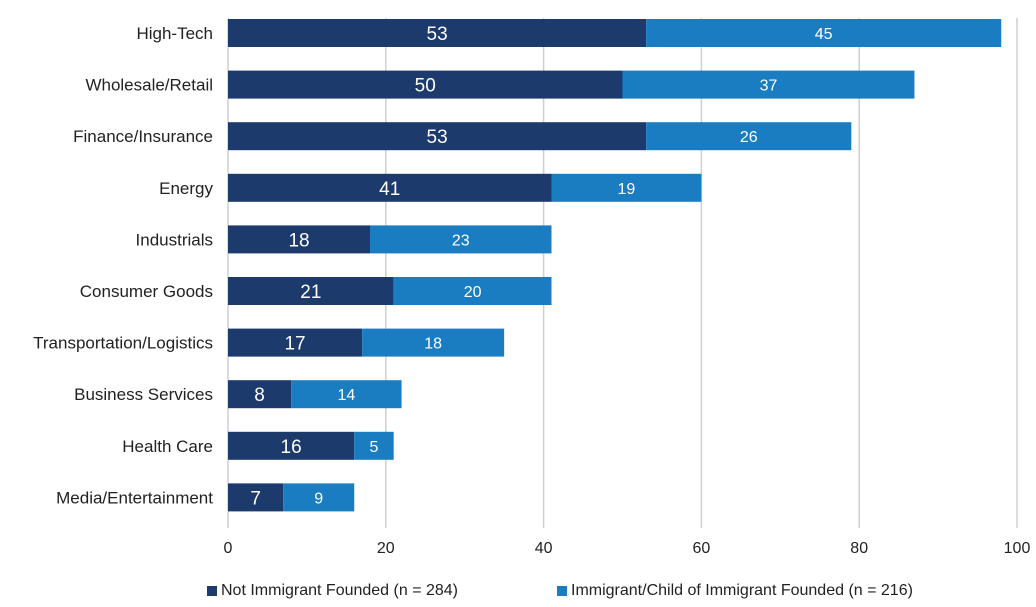 Image resolution: width=1036 pixels, height=607 pixels. Describe the element at coordinates (143, 394) in the screenshot. I see `category-label-business-services: Business Services` at that location.